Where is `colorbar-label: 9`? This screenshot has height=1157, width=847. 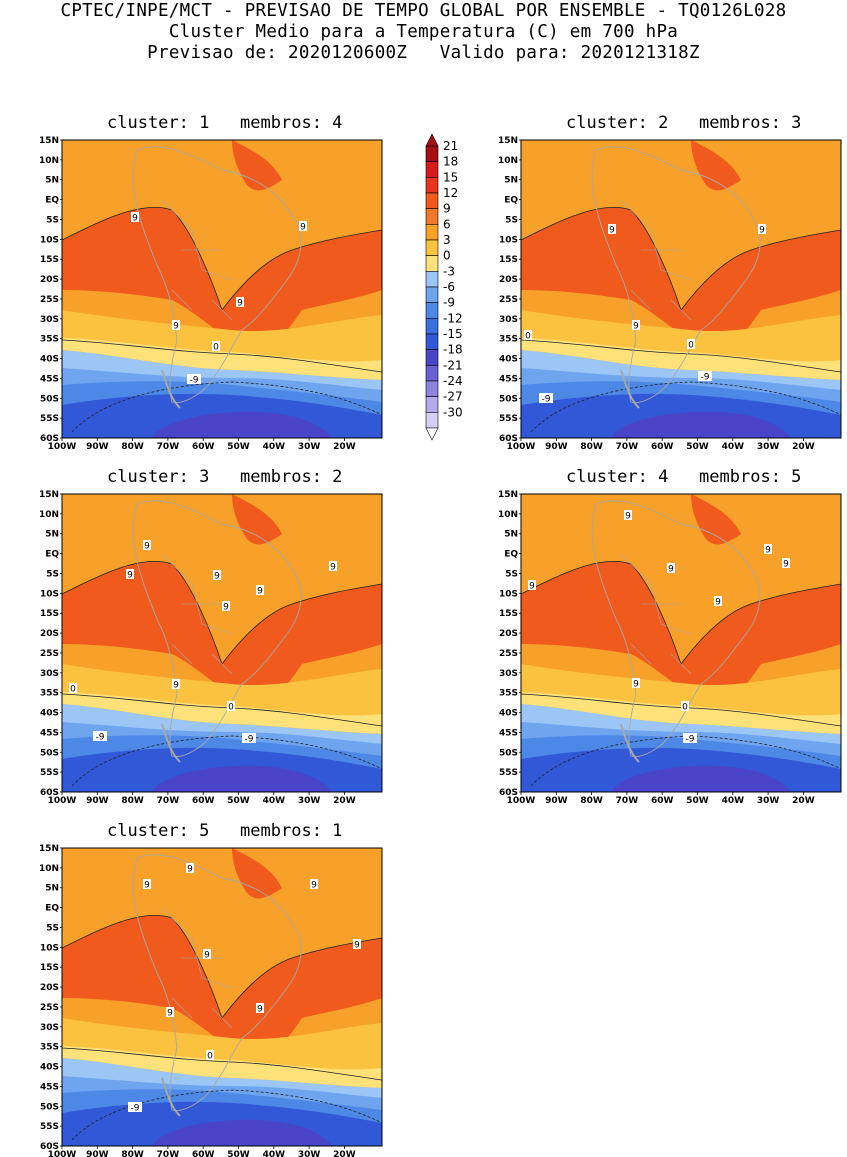
colorbar-label: 9 is located at coordinates (447, 209).